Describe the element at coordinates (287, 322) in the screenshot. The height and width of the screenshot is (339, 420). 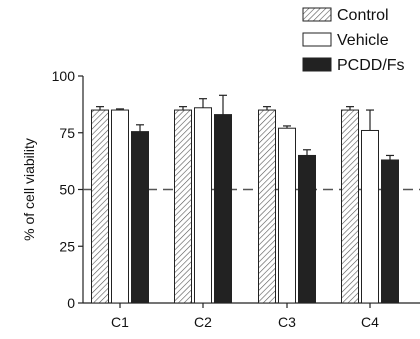
I see `x-tick-label: C3` at that location.